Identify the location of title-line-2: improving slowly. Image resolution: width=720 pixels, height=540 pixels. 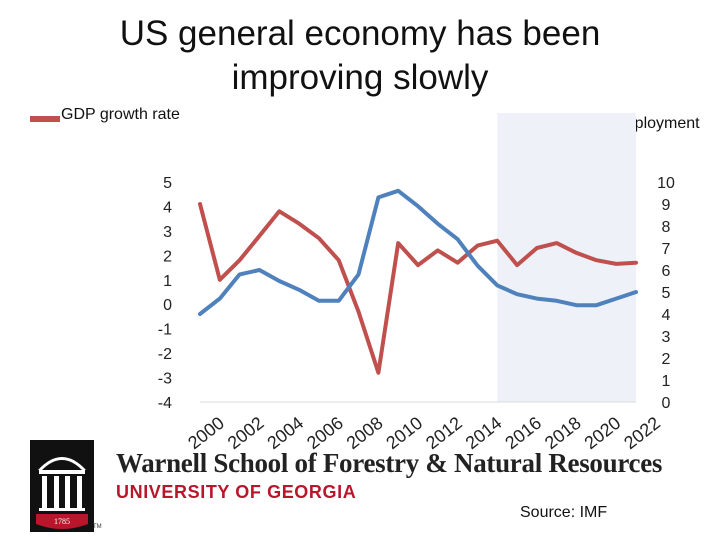
(360, 77).